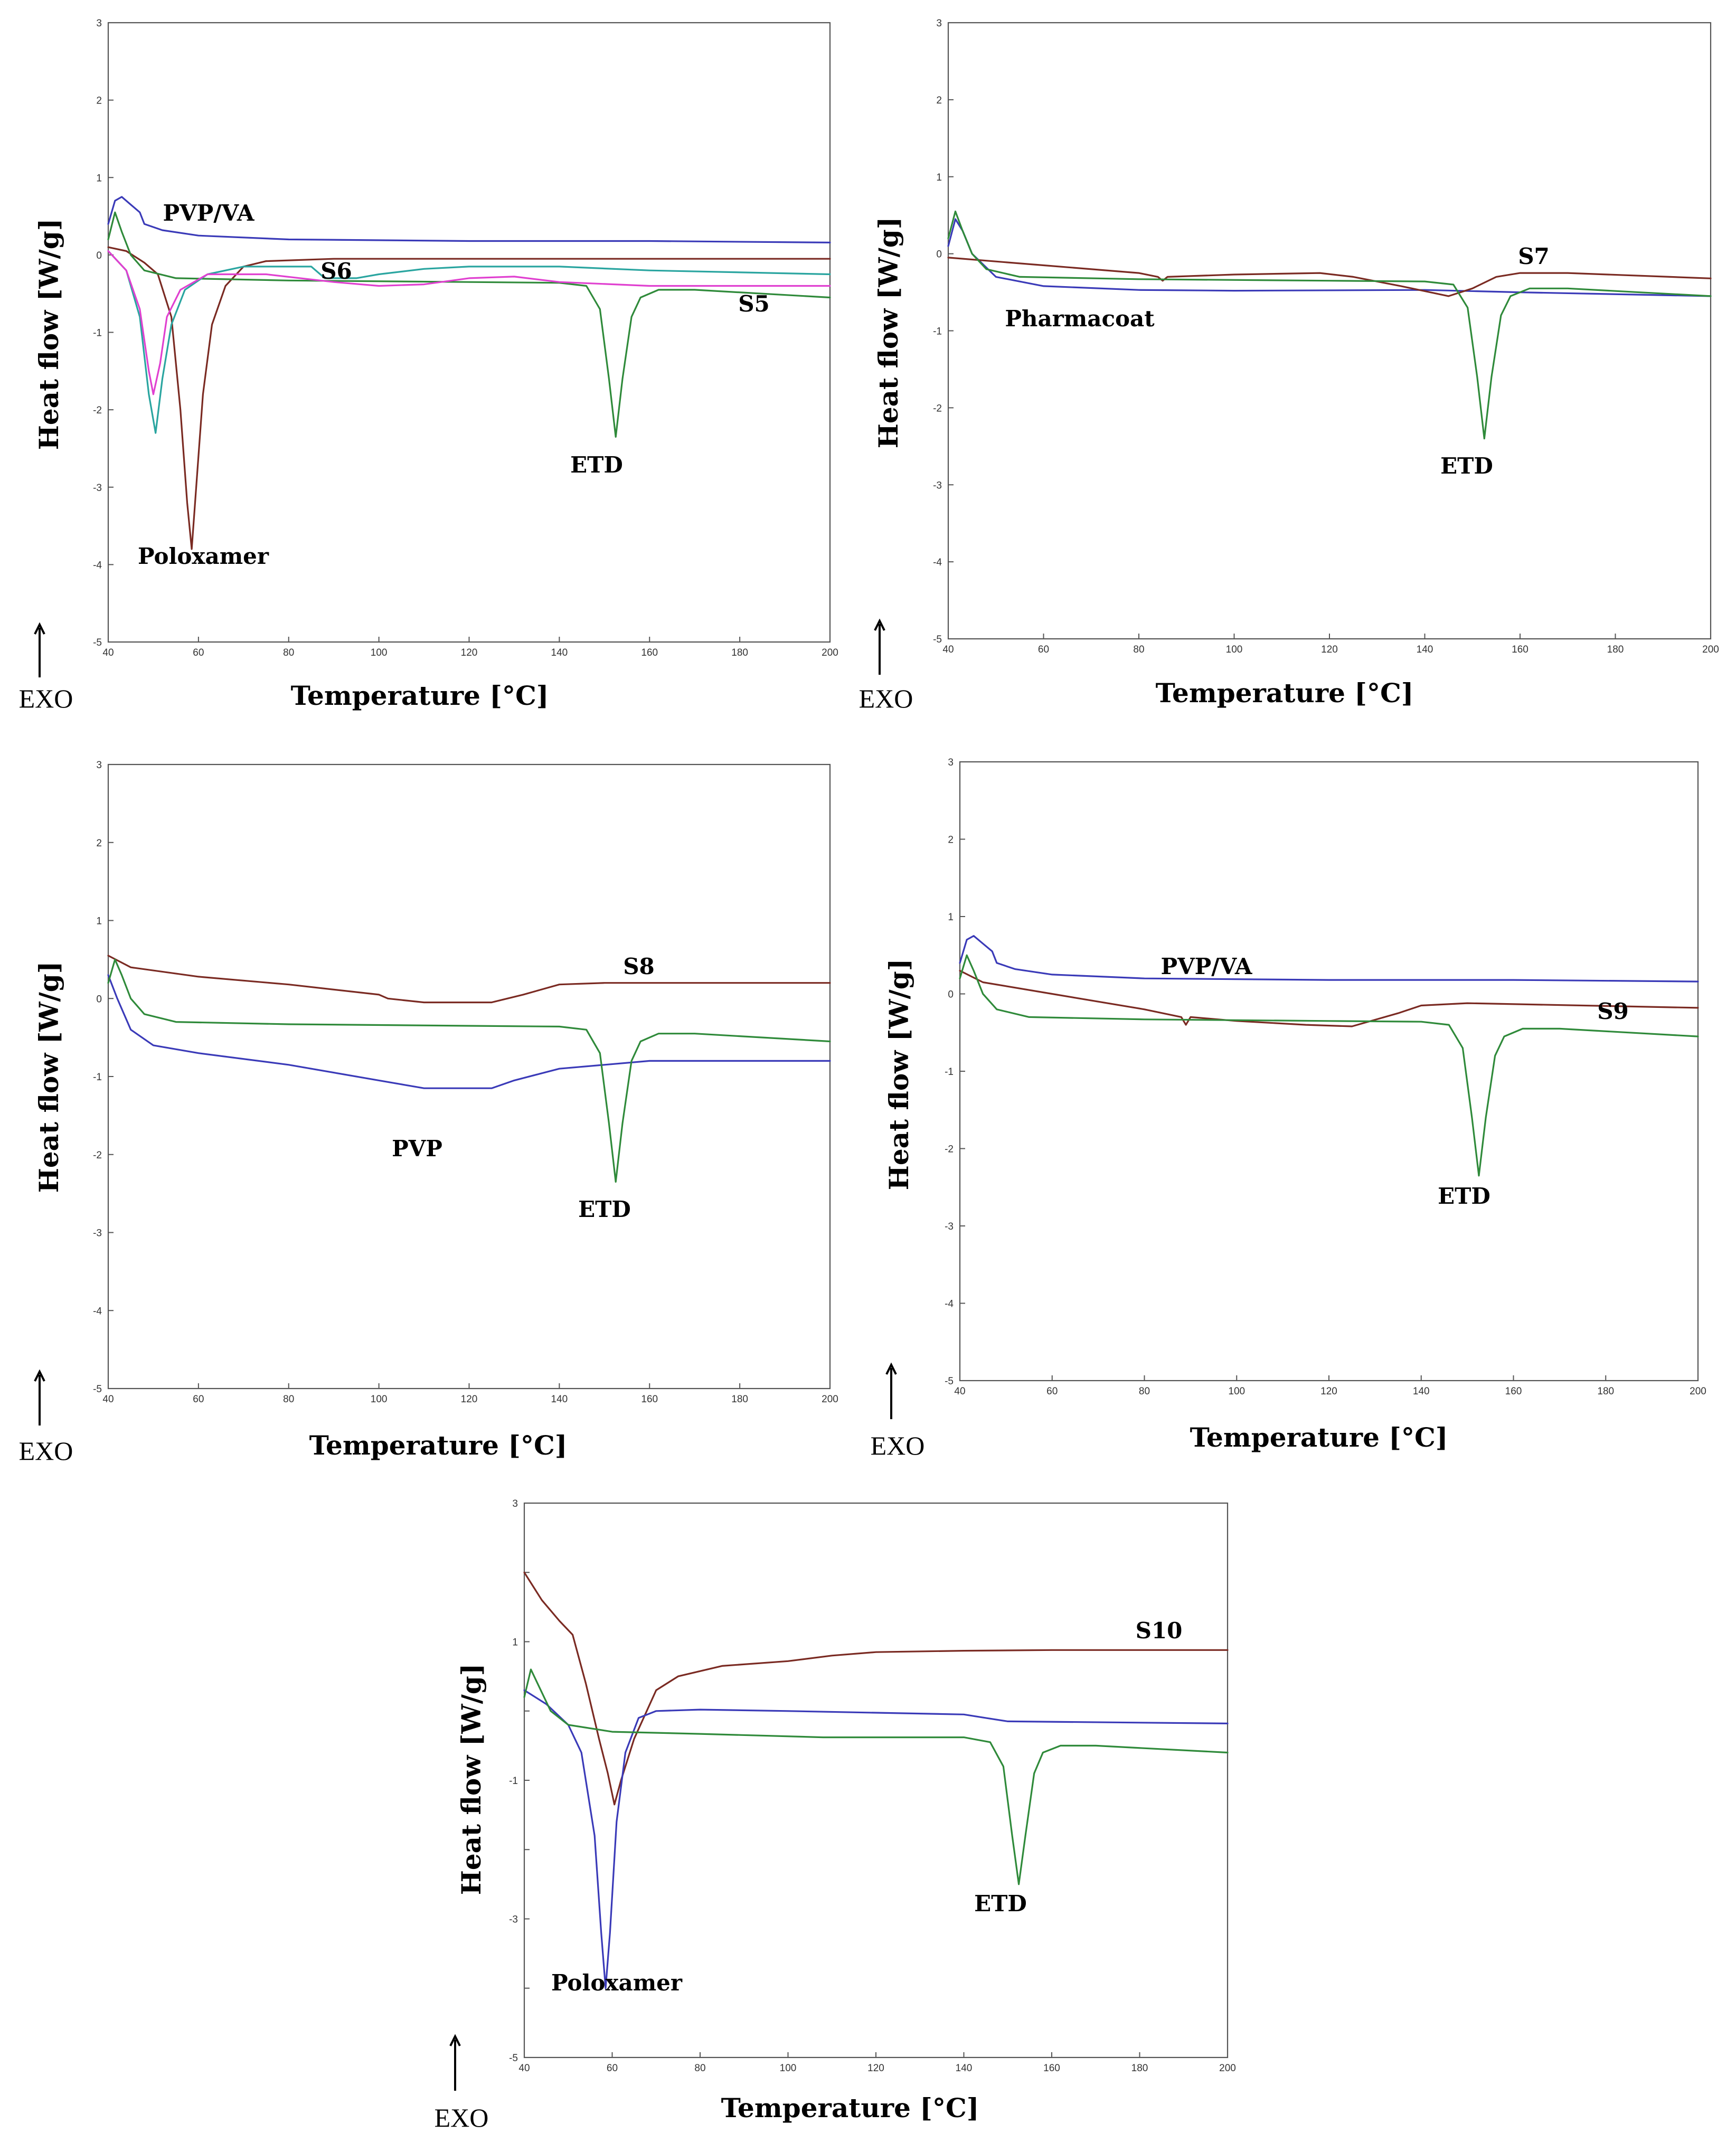  I want to click on series-line-s10, so click(876, 1688).